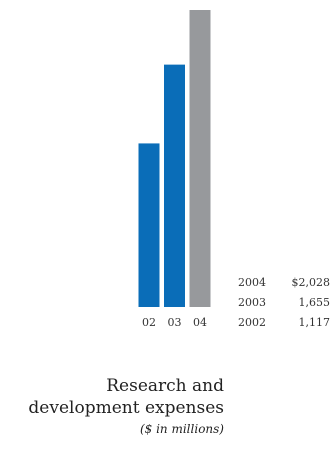  Describe the element at coordinates (311, 282) in the screenshot. I see `value-amount: $2,028` at that location.